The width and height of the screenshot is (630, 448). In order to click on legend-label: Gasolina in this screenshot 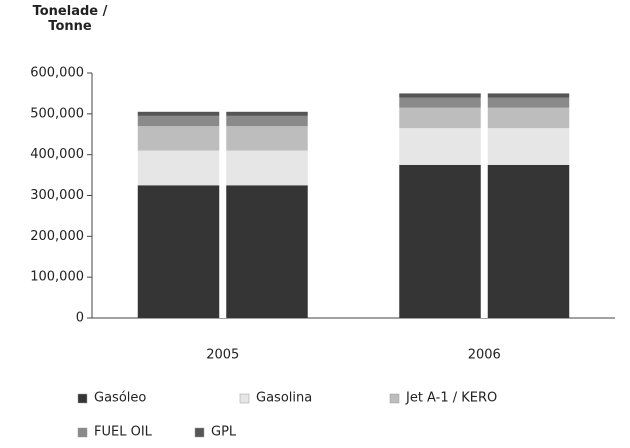, I will do `click(284, 398)`.